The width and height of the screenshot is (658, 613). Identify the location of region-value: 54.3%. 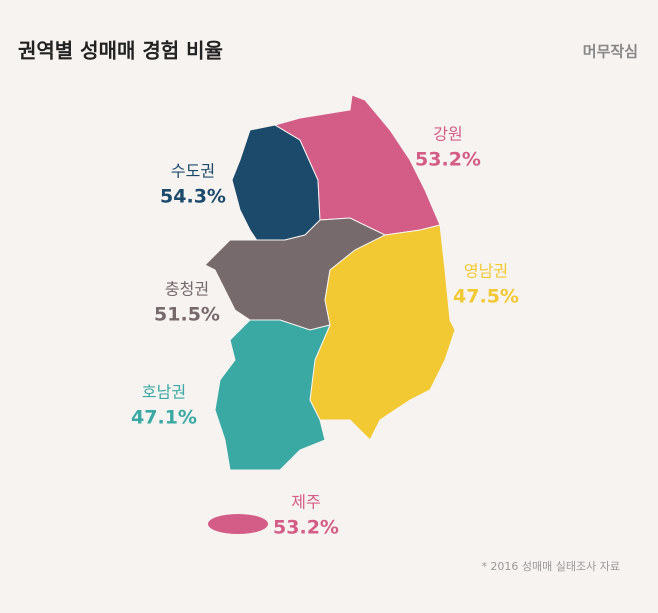
(193, 197).